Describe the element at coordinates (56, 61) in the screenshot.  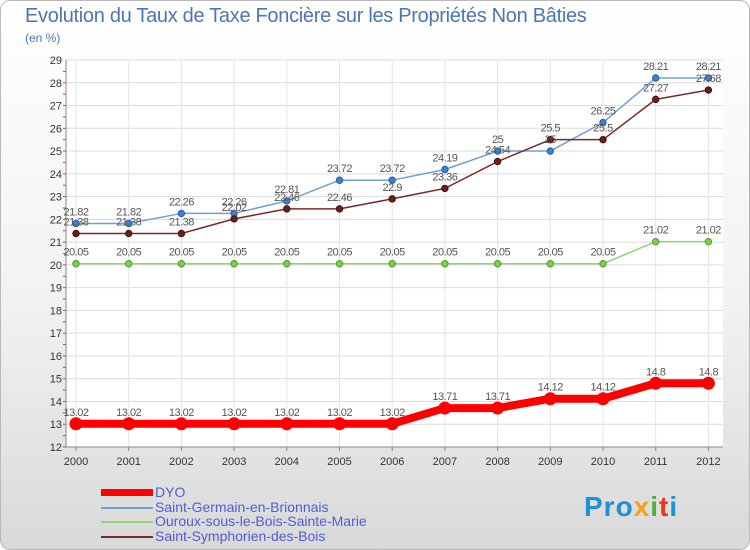
I see `y-tick-label: 29` at that location.